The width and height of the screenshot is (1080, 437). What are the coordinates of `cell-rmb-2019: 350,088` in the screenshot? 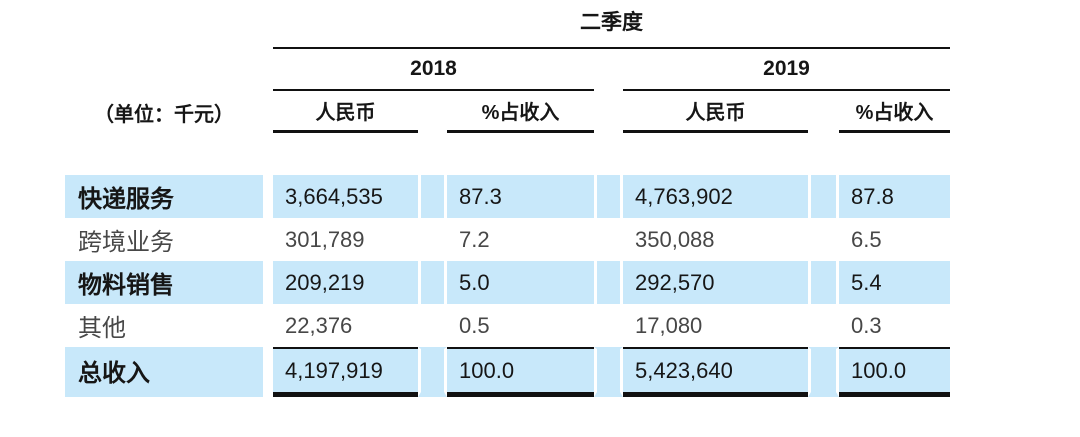 It's located at (715, 239).